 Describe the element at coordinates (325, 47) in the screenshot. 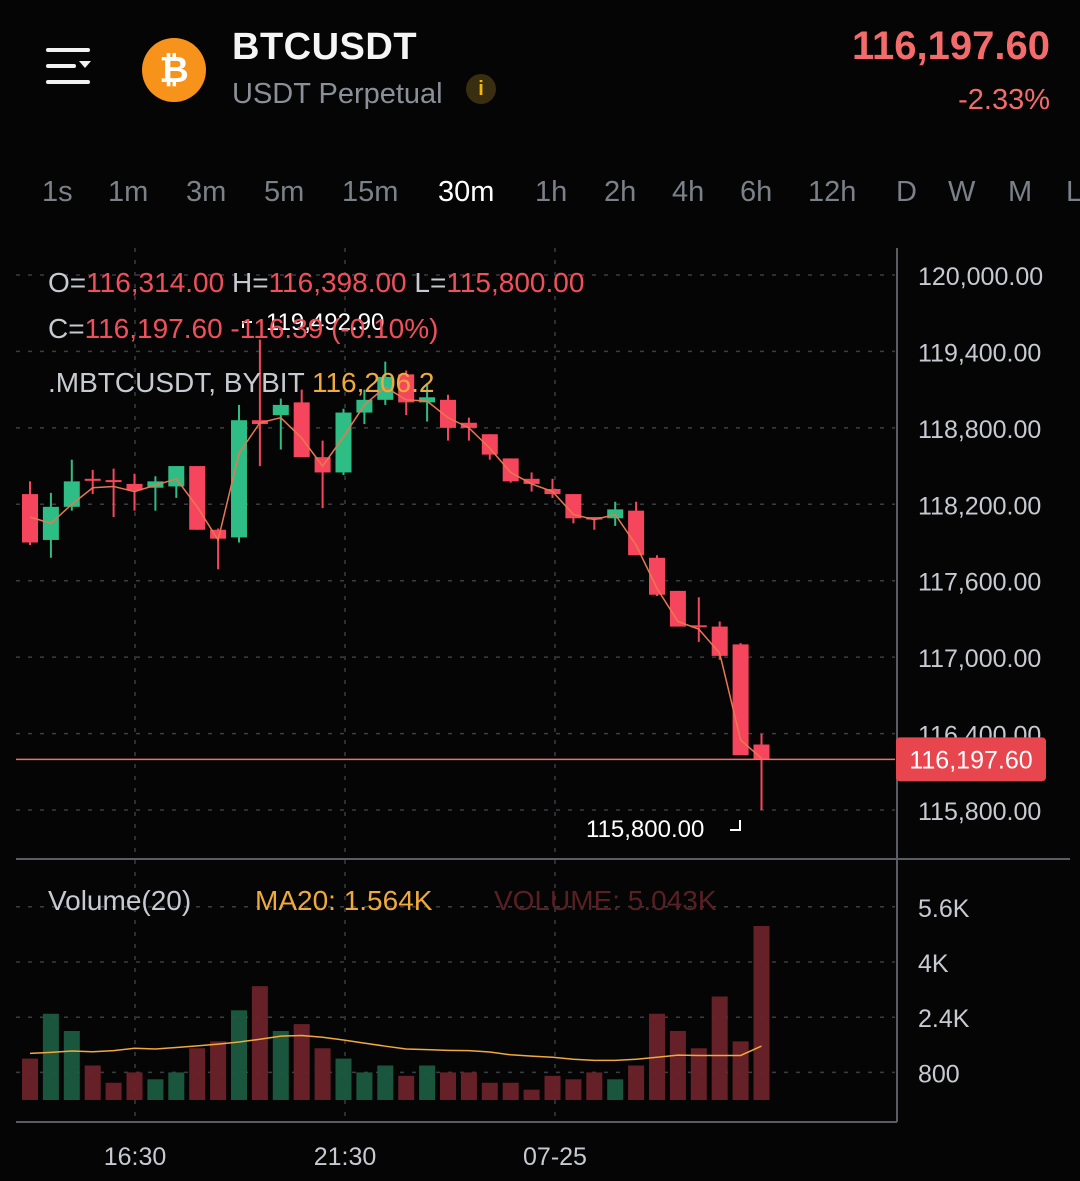

I see `symbol-title: BTCUSDT` at that location.